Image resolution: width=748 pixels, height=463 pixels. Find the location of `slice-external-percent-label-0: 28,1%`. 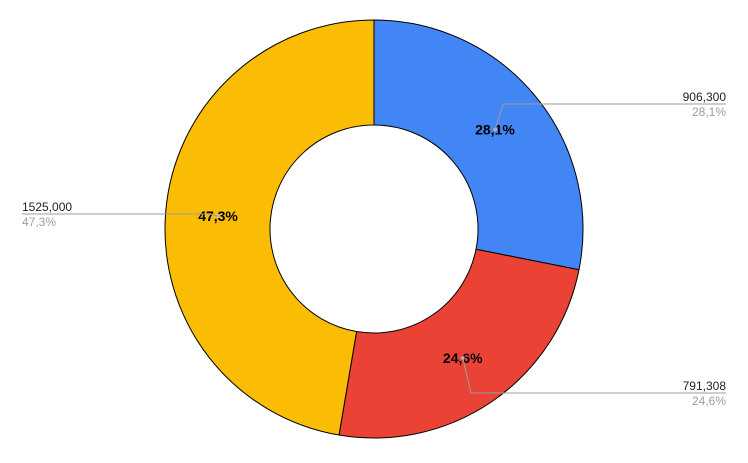

slice-external-percent-label-0: 28,1% is located at coordinates (709, 112).